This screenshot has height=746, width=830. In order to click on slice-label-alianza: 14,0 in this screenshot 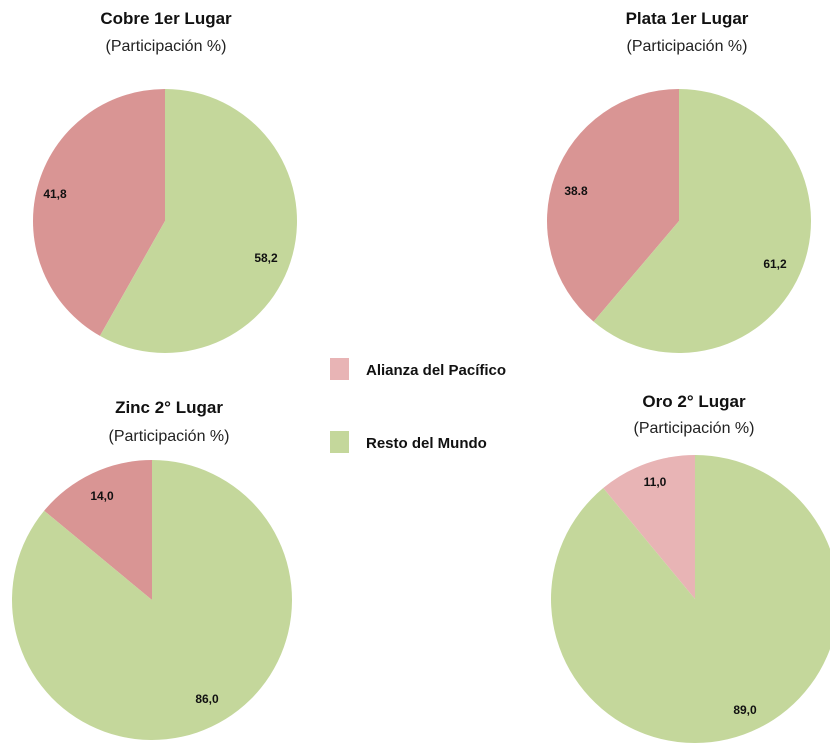, I will do `click(102, 496)`.